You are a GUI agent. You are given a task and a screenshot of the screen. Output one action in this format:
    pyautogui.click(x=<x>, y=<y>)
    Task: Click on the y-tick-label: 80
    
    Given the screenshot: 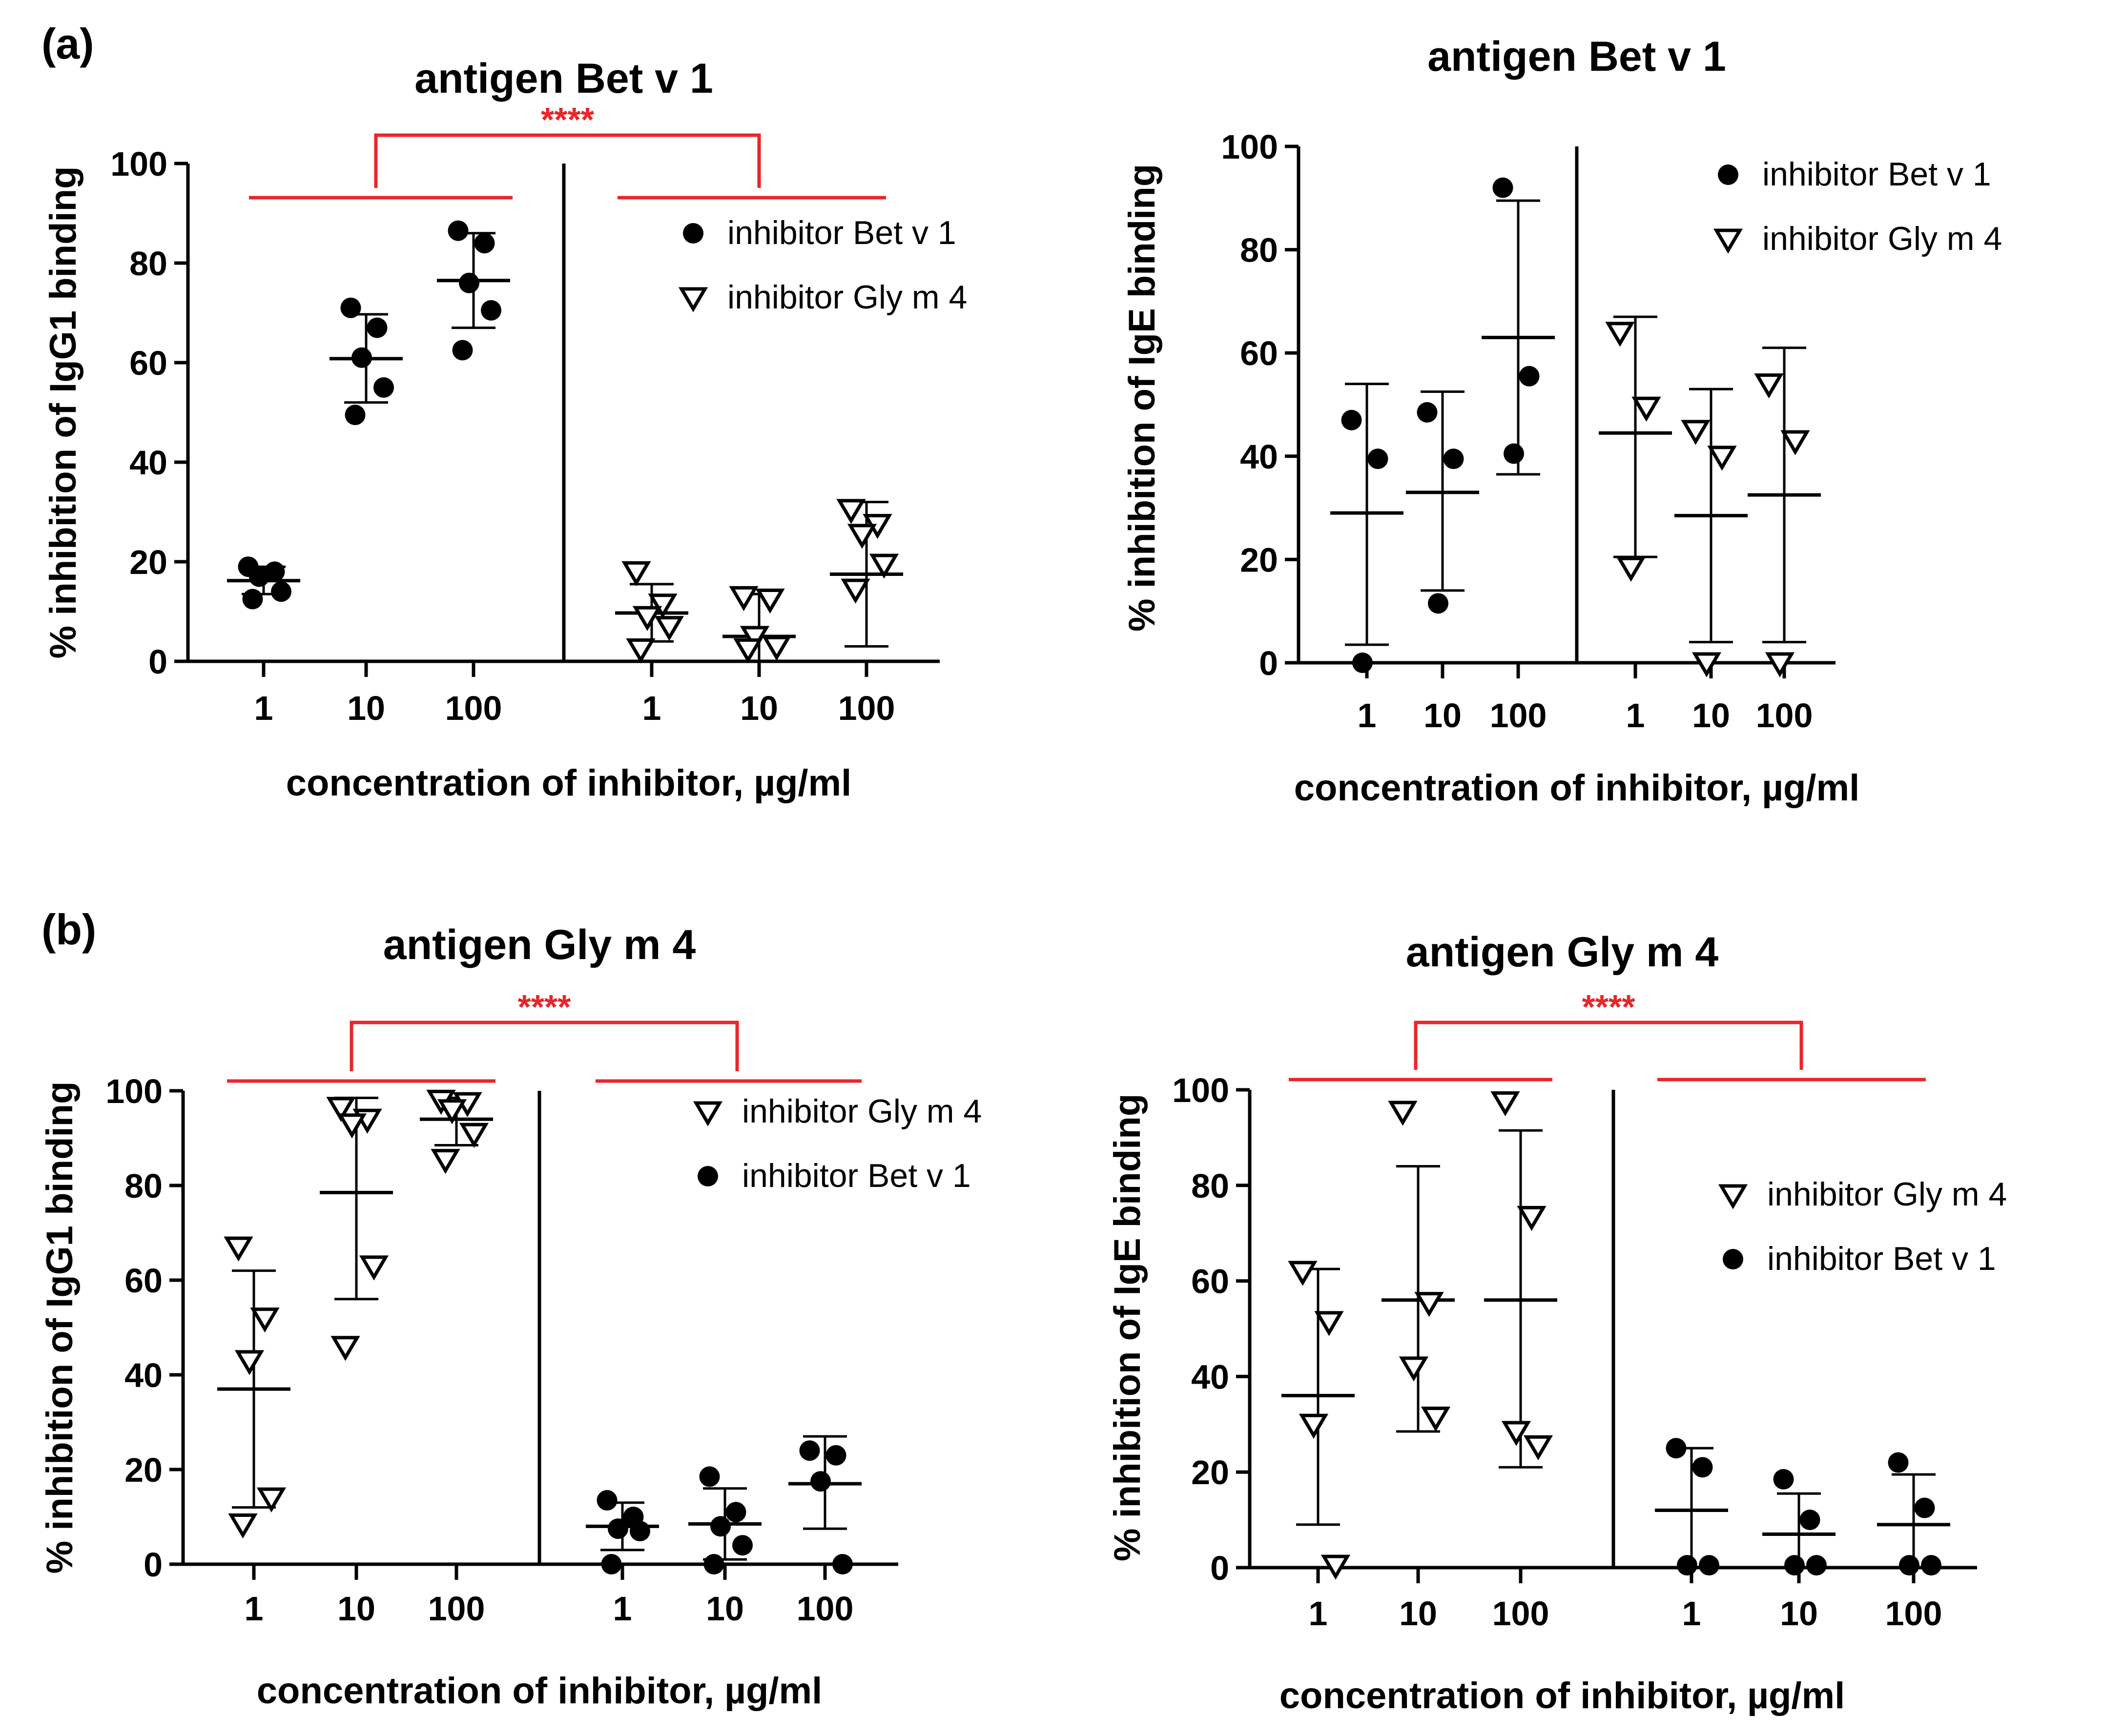 What is the action you would take?
    pyautogui.click(x=148, y=264)
    